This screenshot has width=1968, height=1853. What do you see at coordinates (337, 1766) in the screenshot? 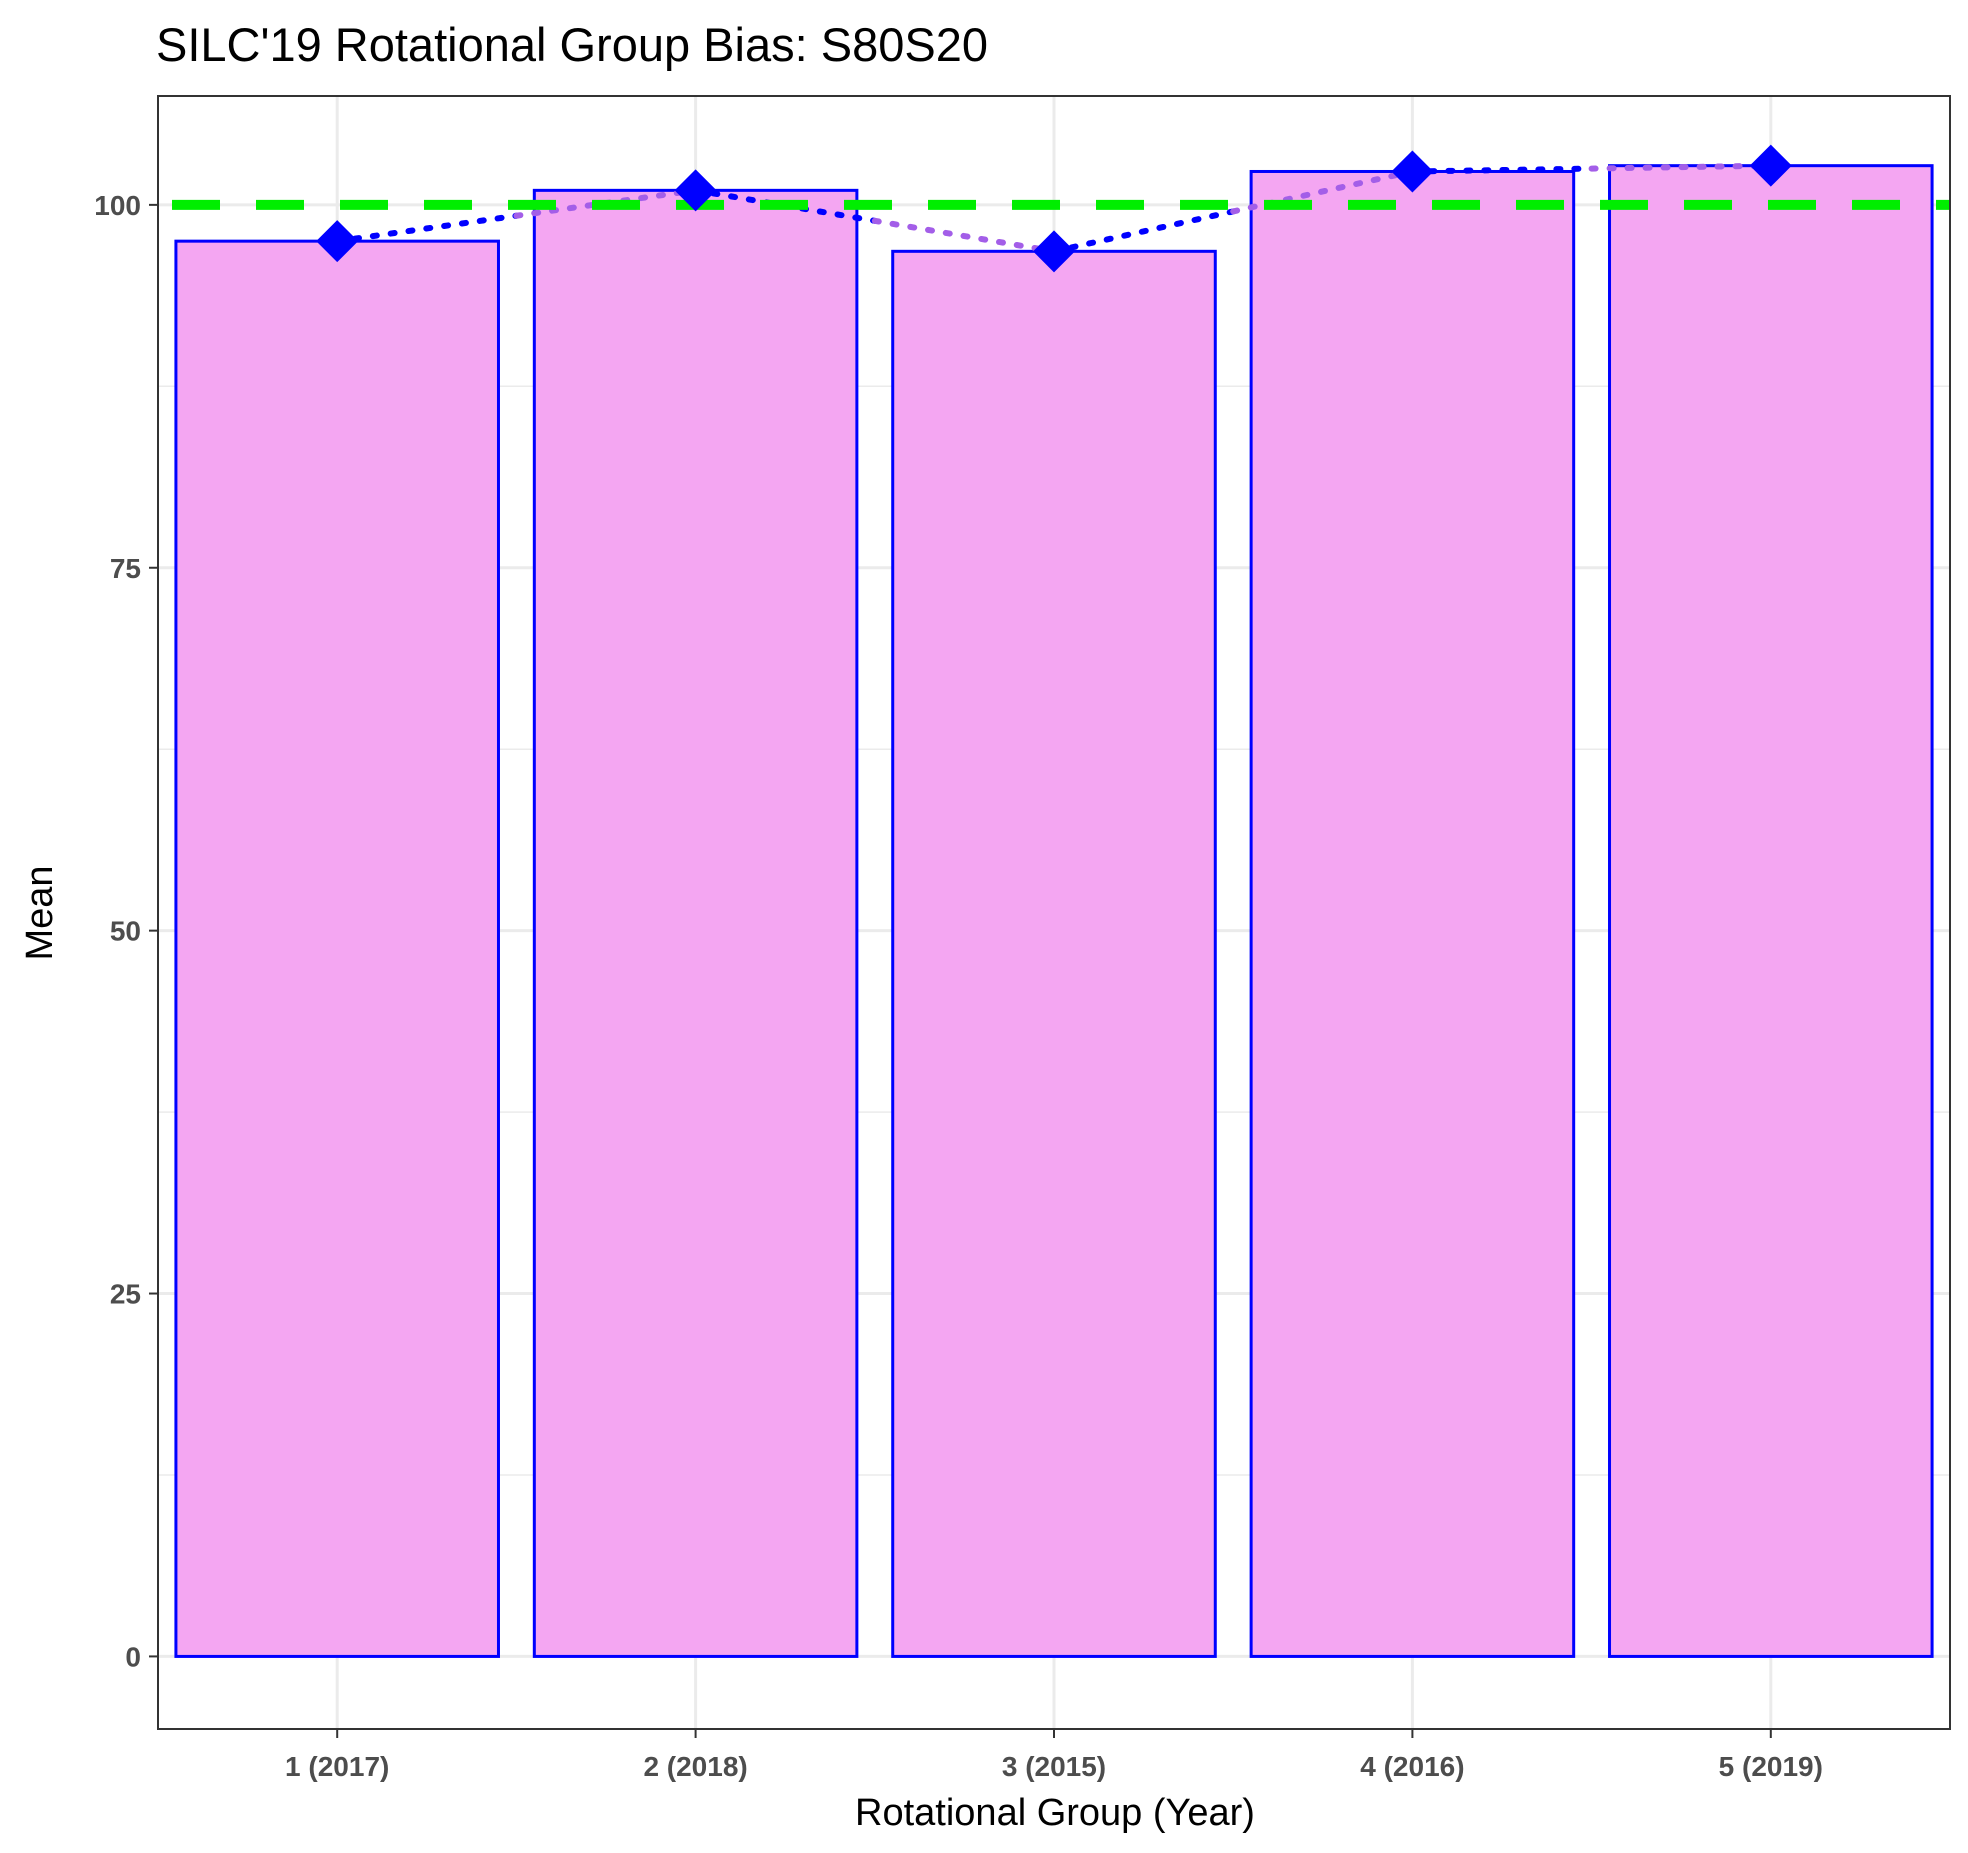
I see `x-tick-label: 1 (2017)` at bounding box center [337, 1766].